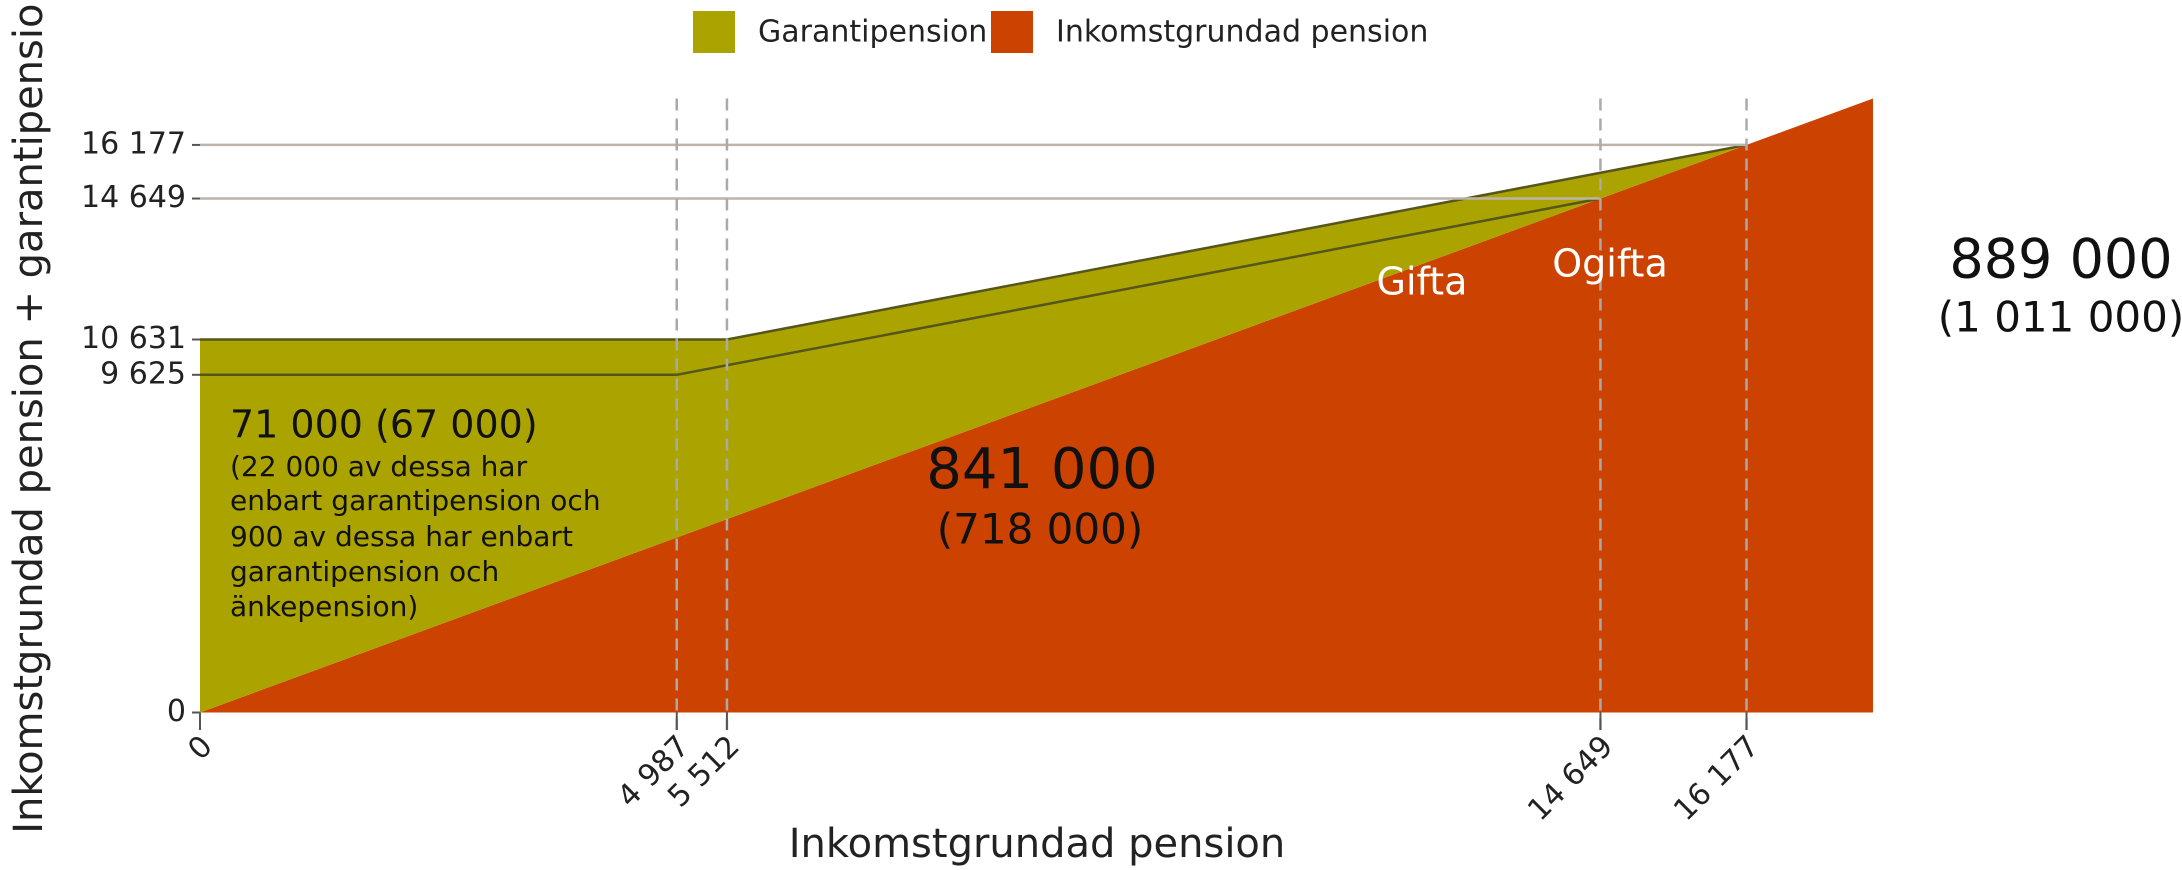  What do you see at coordinates (872, 32) in the screenshot?
I see `legend-label: Garantipension` at bounding box center [872, 32].